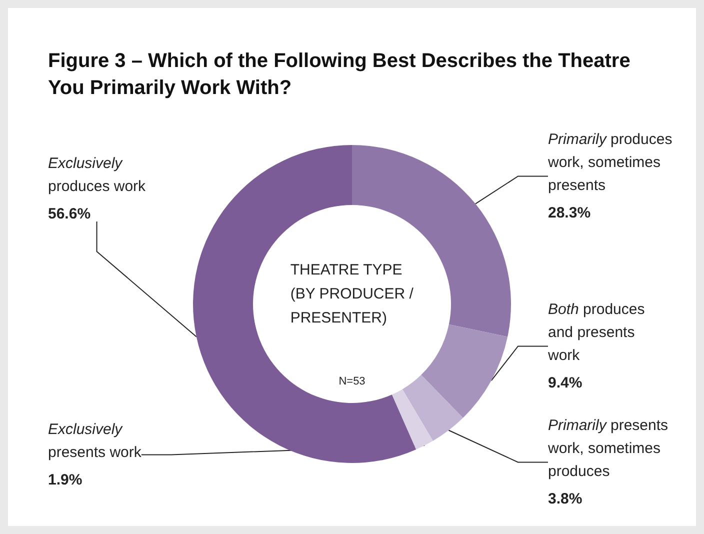 The width and height of the screenshot is (704, 534). I want to click on slice-label: Both produces and presents work, so click(596, 332).